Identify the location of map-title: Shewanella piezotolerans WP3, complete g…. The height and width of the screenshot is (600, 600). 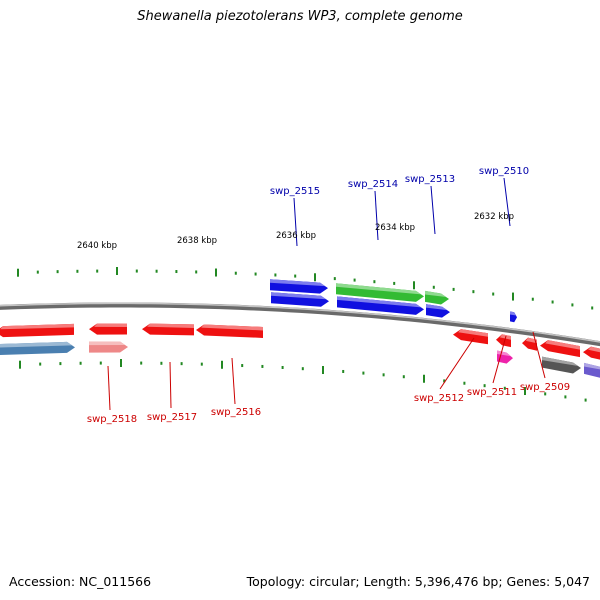
(300, 16).